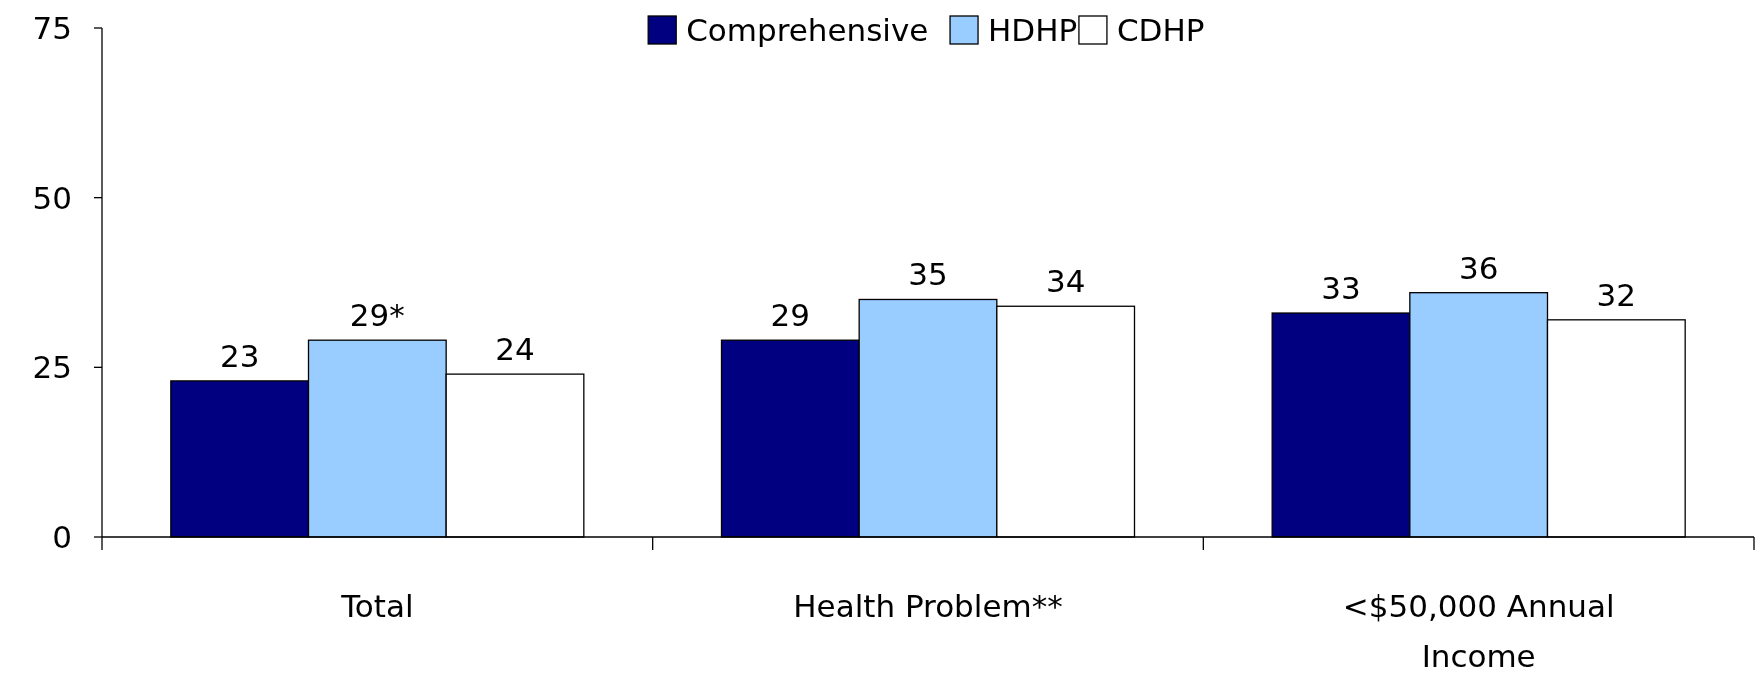 This screenshot has width=1761, height=694. Describe the element at coordinates (377, 315) in the screenshot. I see `data-label: 29*` at that location.